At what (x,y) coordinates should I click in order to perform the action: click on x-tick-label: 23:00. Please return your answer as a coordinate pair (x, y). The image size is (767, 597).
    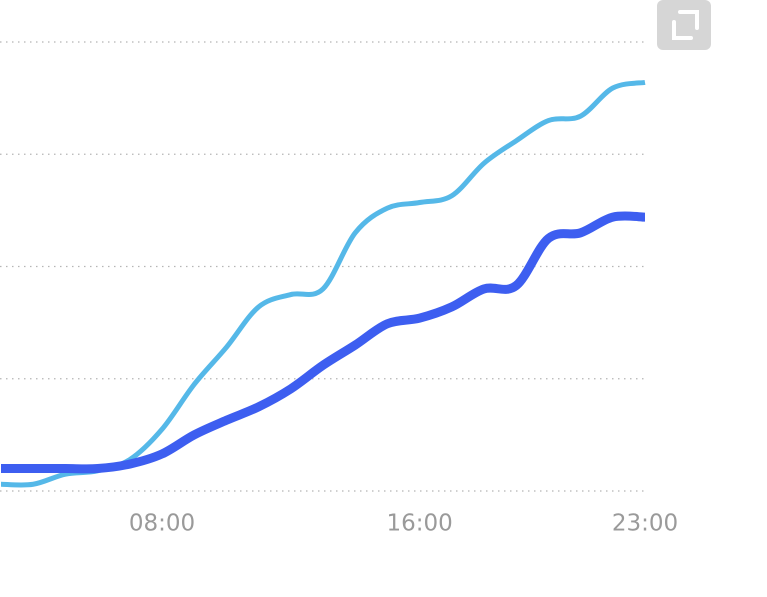
    Looking at the image, I should click on (645, 524).